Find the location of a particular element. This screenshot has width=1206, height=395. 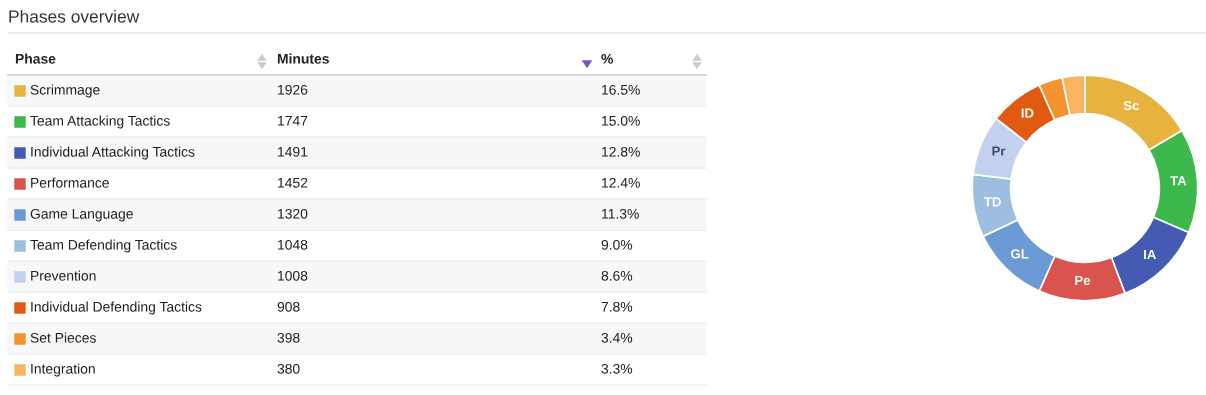

data-label: 1491 is located at coordinates (293, 151).